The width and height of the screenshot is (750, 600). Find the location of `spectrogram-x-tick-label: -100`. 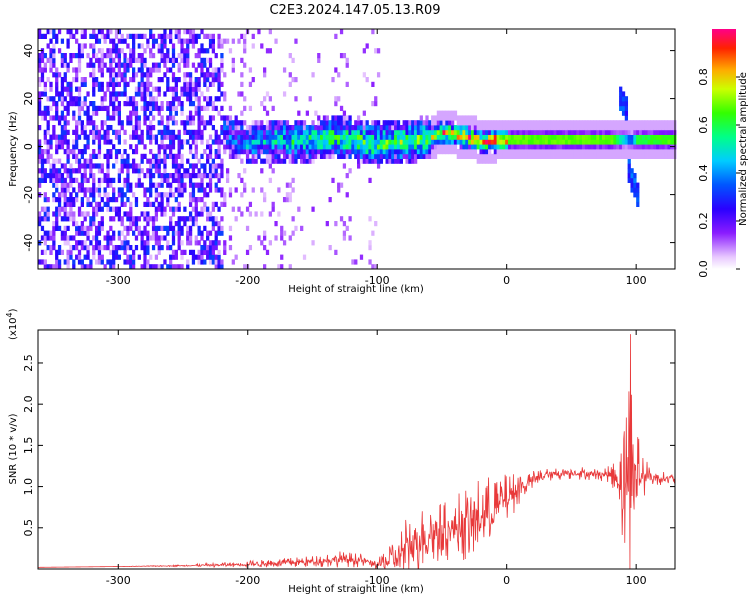

spectrogram-x-tick-label: -100 is located at coordinates (377, 280).